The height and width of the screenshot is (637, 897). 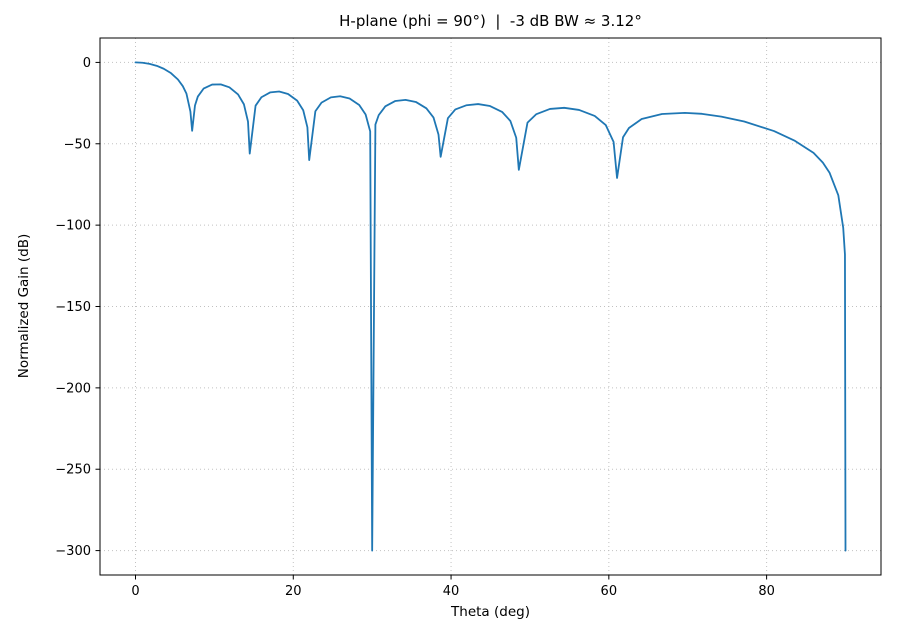 What do you see at coordinates (87, 63) in the screenshot?
I see `y-tick-label: 0` at bounding box center [87, 63].